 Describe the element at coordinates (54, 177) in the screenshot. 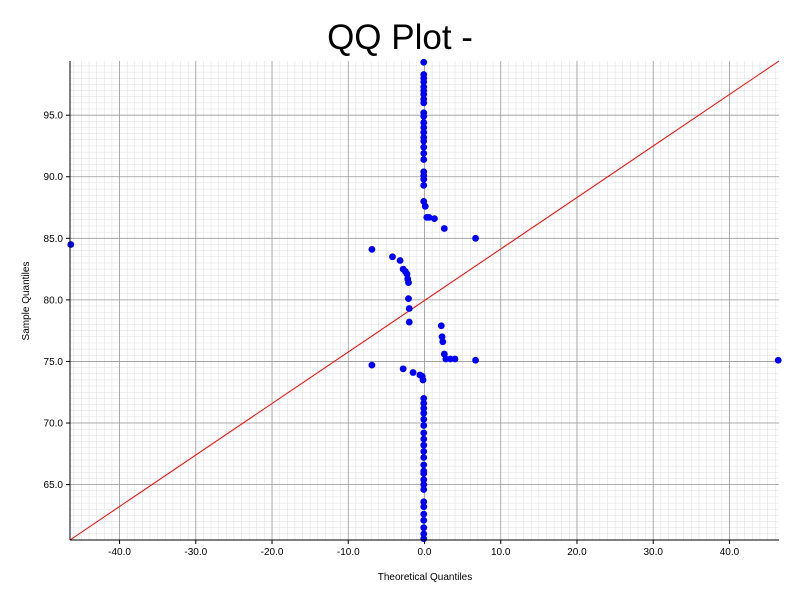

I see `y-tick-label: 90.0` at that location.